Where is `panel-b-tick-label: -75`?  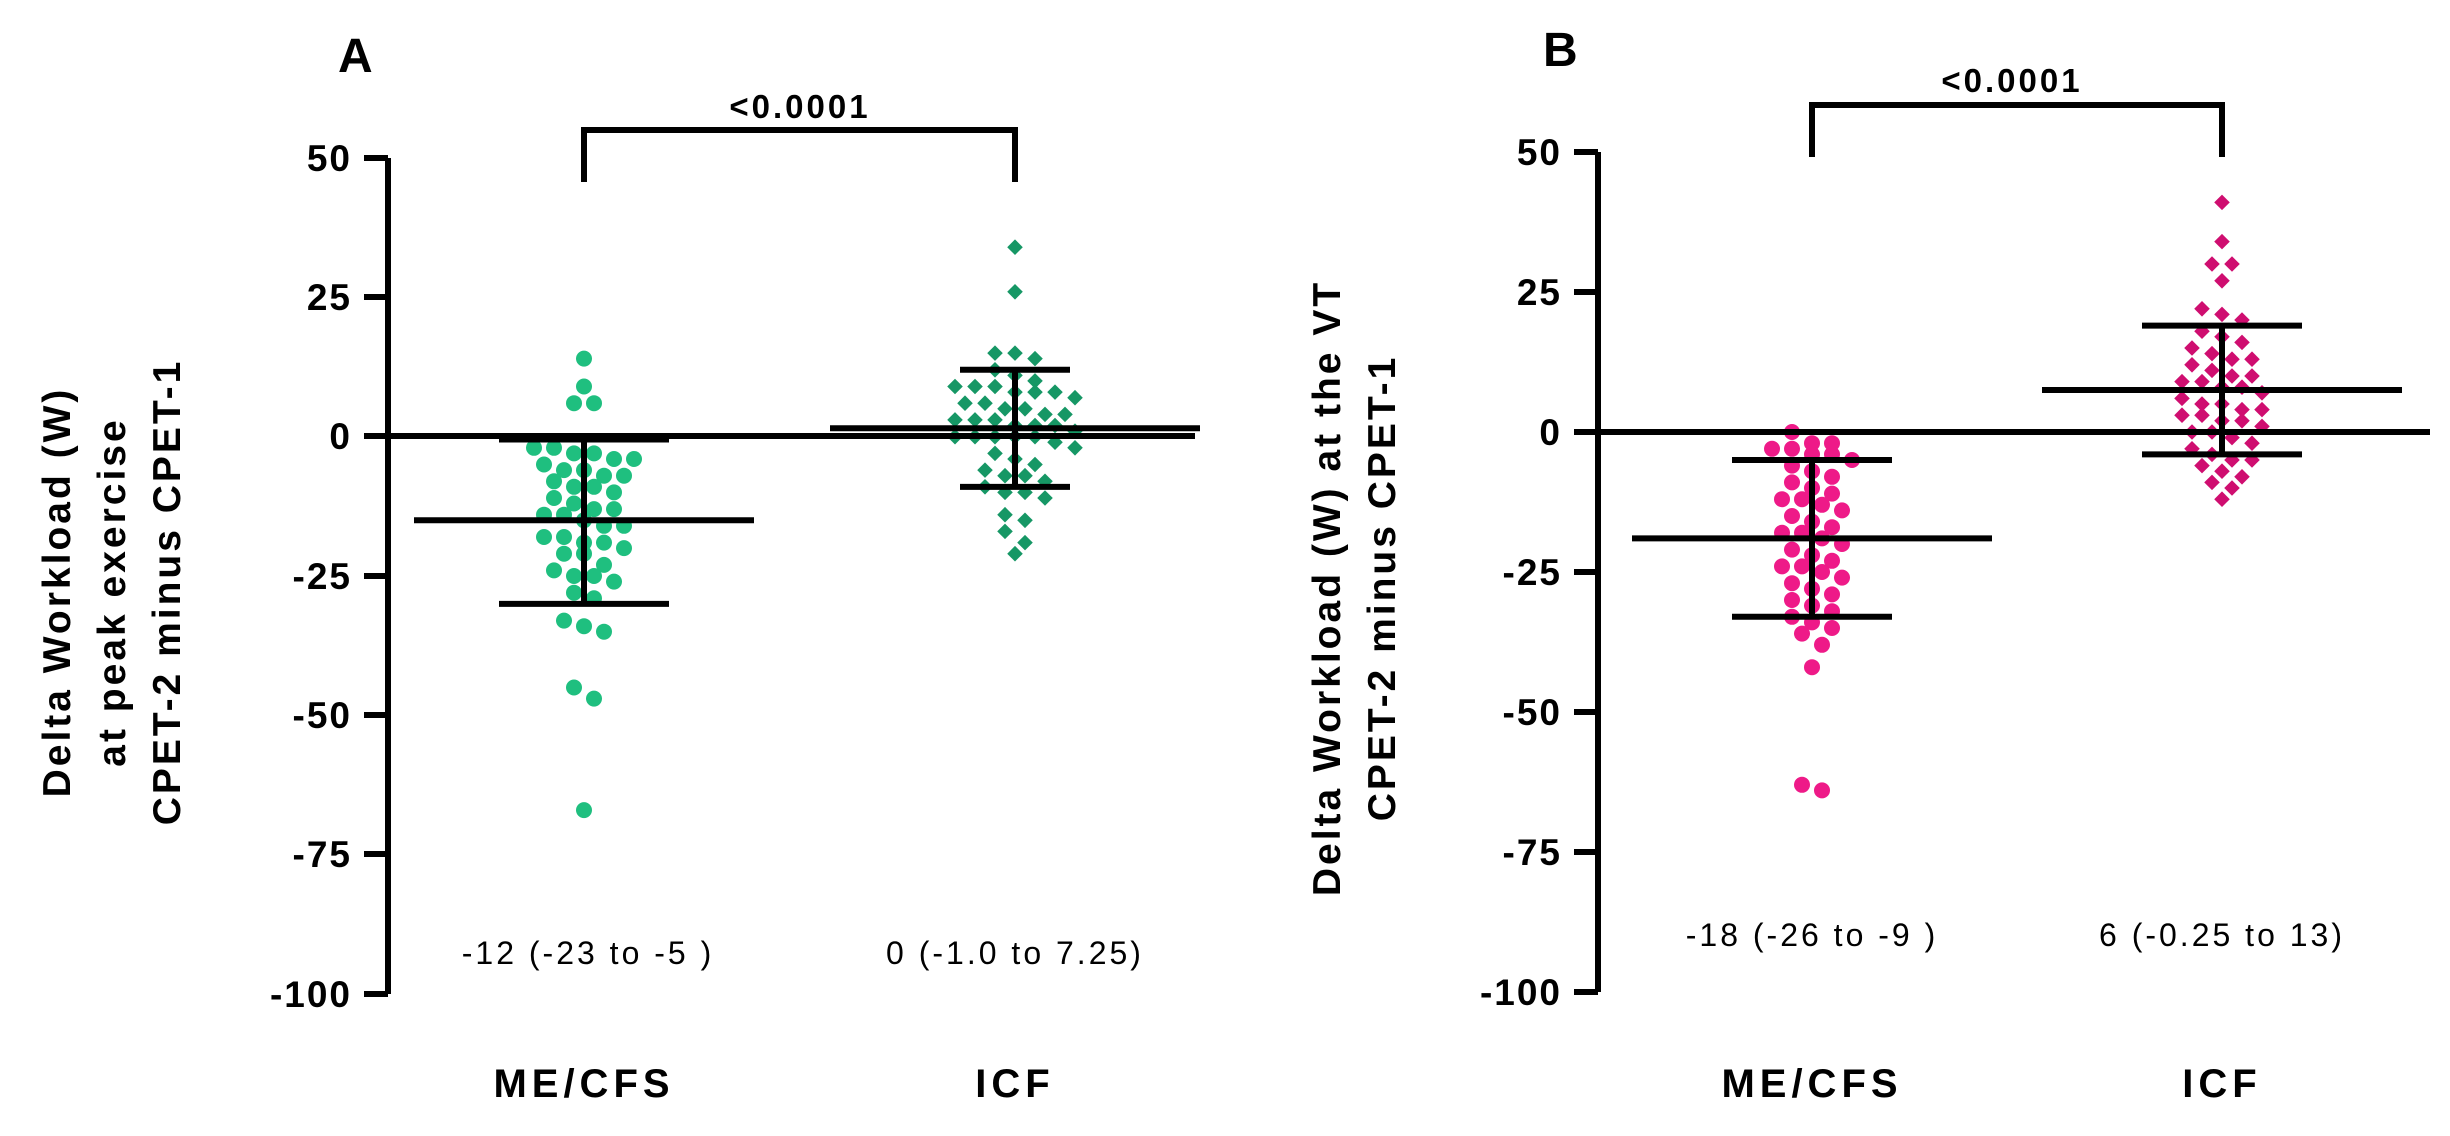 panel-b-tick-label: -75 is located at coordinates (1532, 852).